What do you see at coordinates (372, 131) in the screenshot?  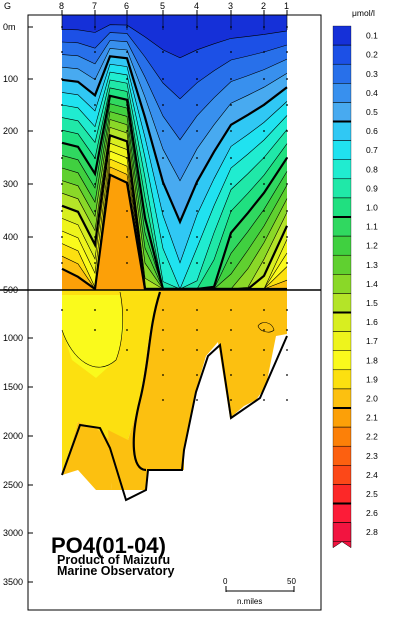 I see `colorbar-label: 0.6` at bounding box center [372, 131].